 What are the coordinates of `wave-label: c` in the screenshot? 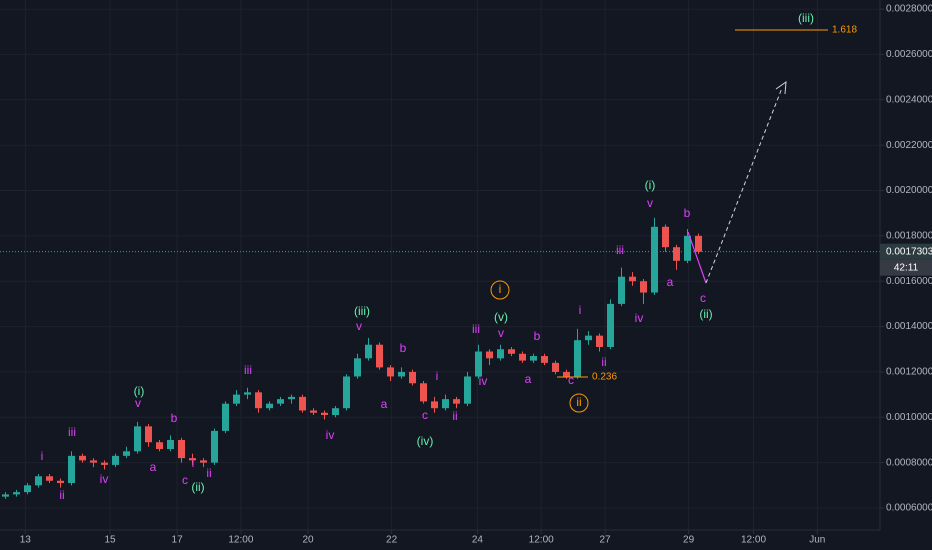 It's located at (703, 298).